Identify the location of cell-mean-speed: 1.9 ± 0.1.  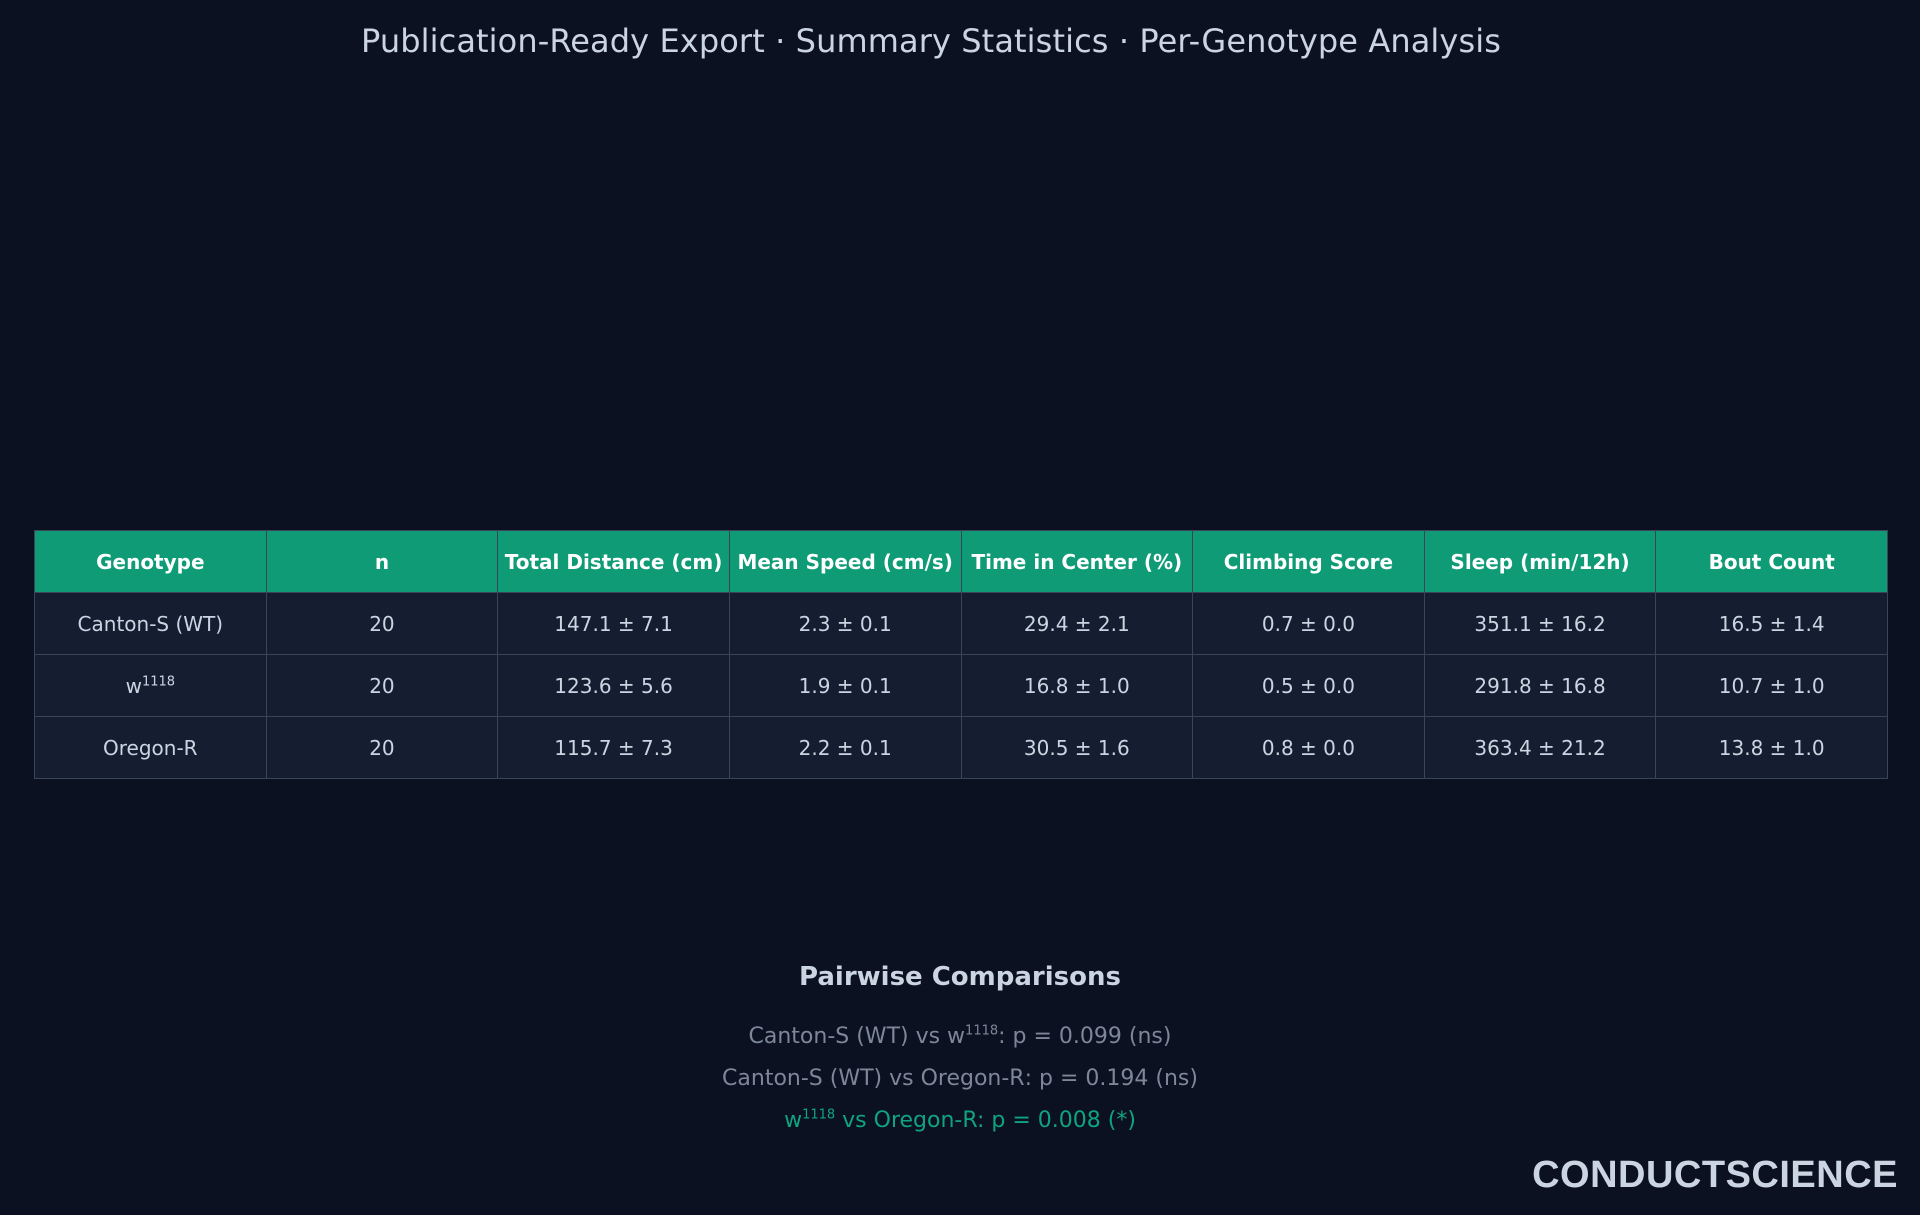
(845, 685).